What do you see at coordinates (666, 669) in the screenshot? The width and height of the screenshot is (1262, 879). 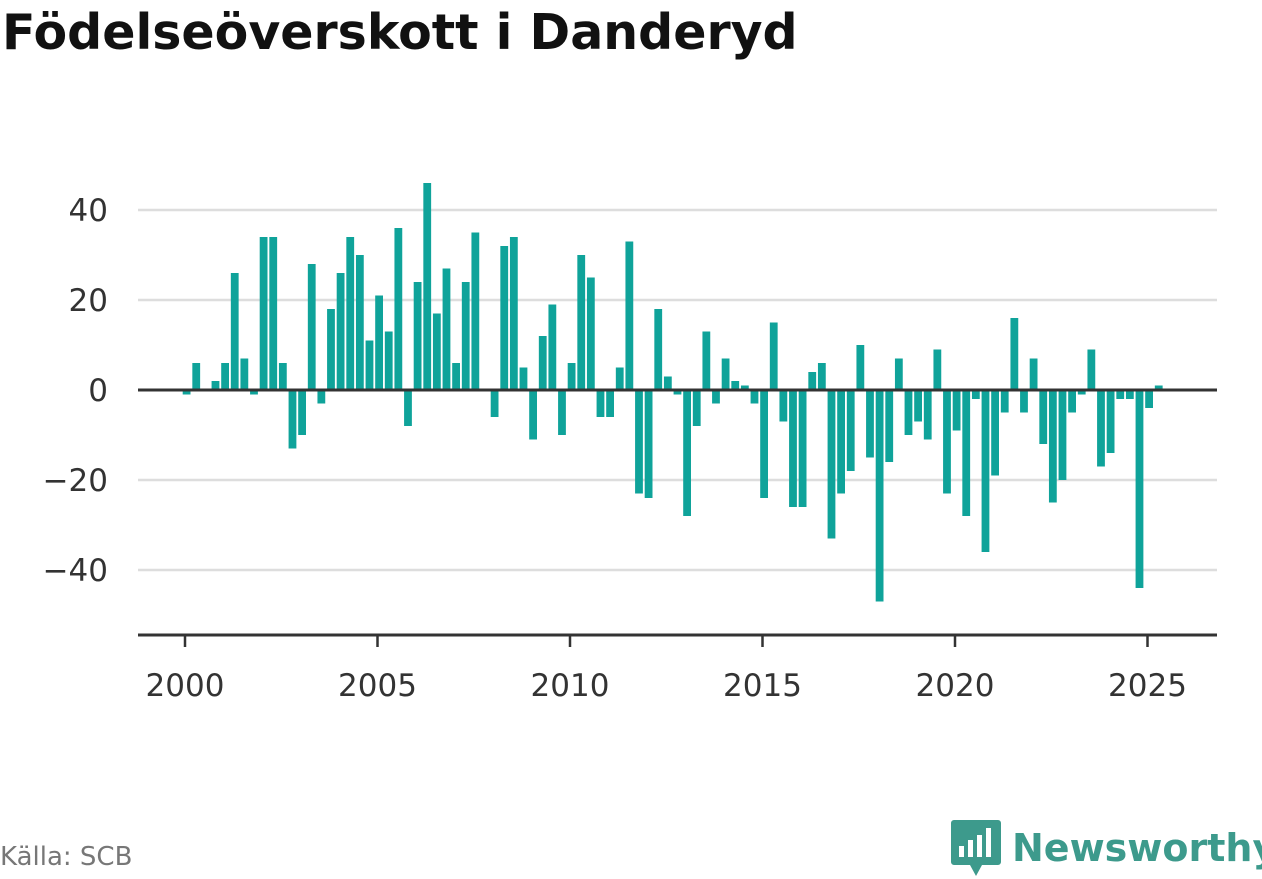 I see `x-axis-ticks: 2000 2005 2010 2015 2020 2025` at bounding box center [666, 669].